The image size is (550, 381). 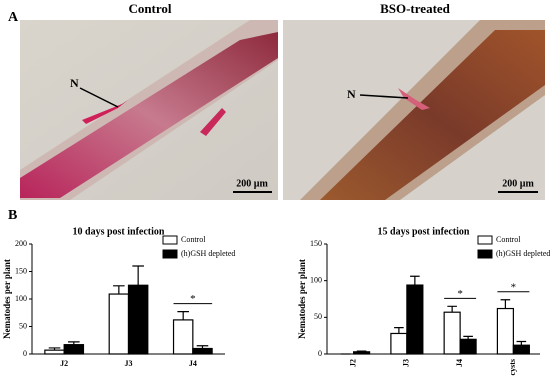 I want to click on panel-label: B, so click(x=12, y=215).